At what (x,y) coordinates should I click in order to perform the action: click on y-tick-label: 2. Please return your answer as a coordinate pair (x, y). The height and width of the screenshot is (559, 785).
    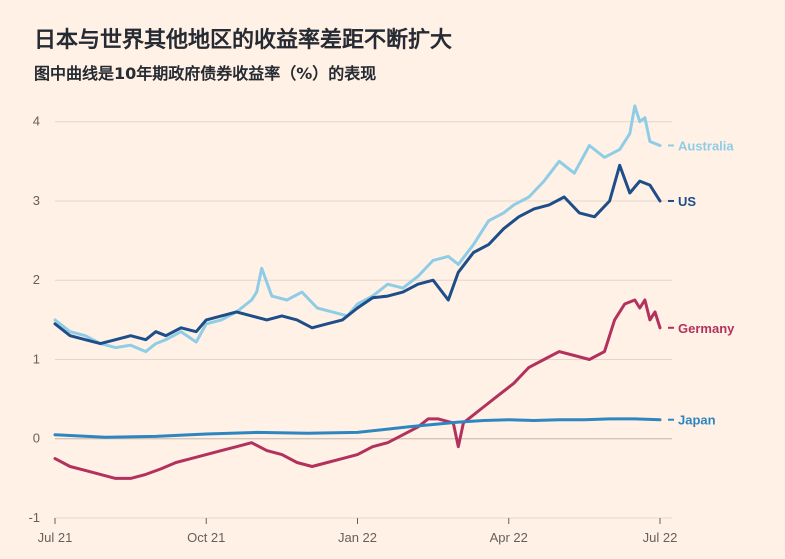
    Looking at the image, I should click on (36, 279).